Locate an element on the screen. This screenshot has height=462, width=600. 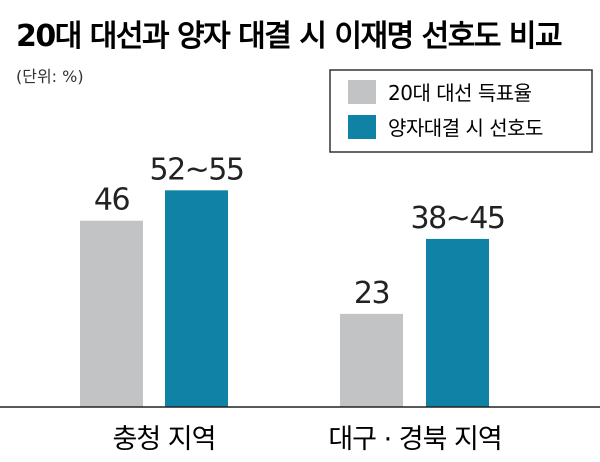
chart-title: 20대 대선과 양자 대결 시 이재명 선호도 비교 is located at coordinates (289, 36).